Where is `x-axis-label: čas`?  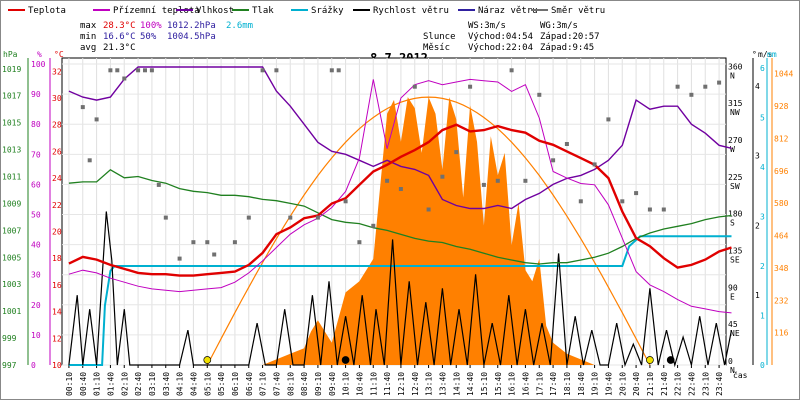 x-axis-label: čas is located at coordinates (740, 375).